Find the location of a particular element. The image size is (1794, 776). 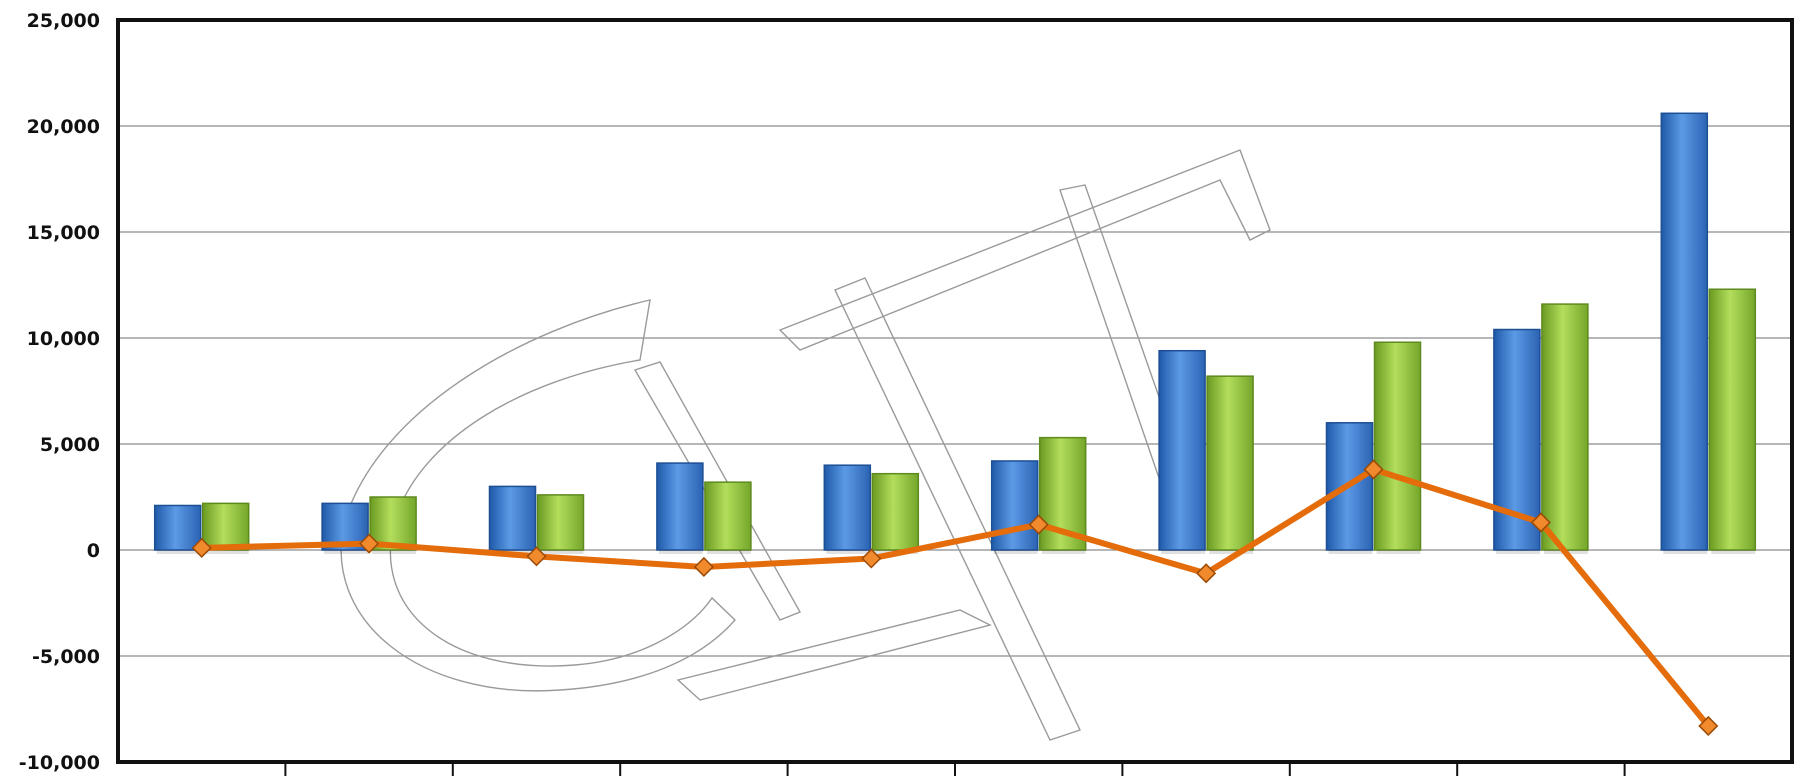

y-tick-label: -10,000 is located at coordinates (59, 763).